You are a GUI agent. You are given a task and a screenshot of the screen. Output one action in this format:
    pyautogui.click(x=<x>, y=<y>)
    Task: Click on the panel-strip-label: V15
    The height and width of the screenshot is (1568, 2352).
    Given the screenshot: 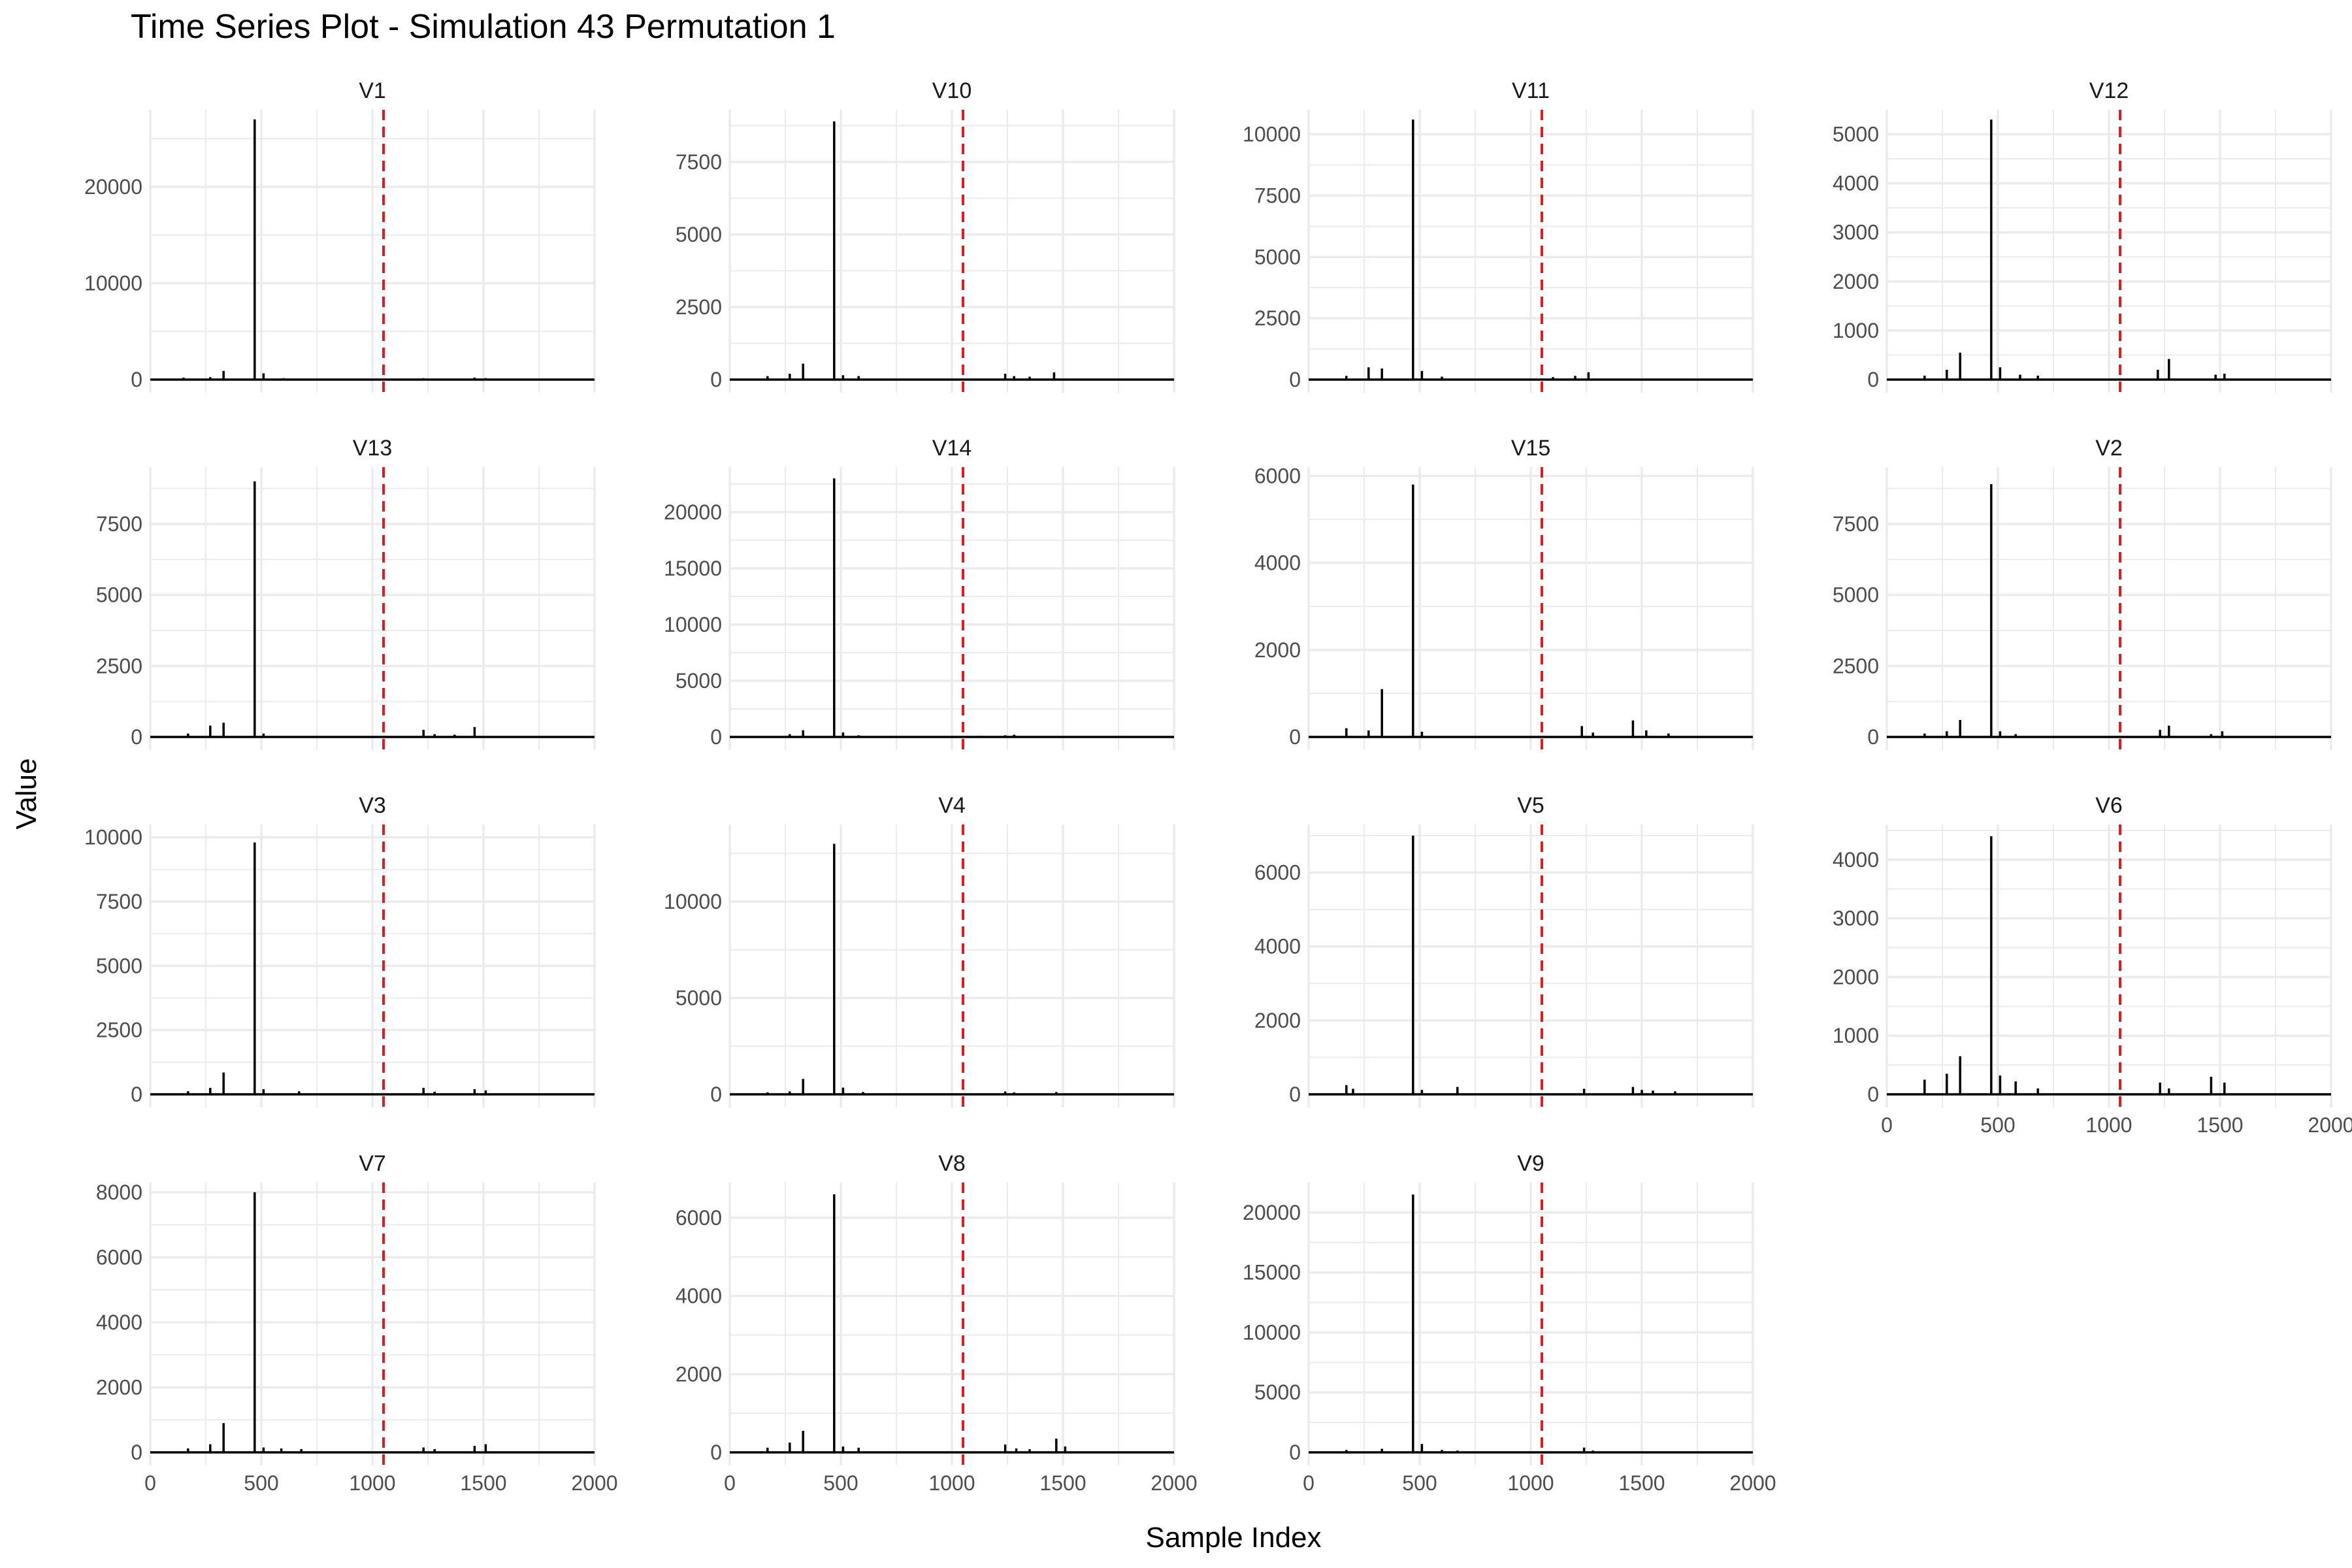 What is the action you would take?
    pyautogui.click(x=1531, y=448)
    